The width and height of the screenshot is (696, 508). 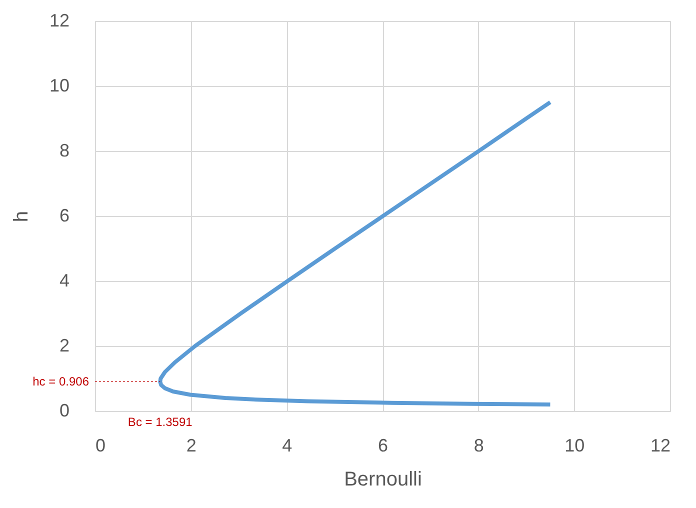 I want to click on x-tick-label: 12, so click(x=660, y=446).